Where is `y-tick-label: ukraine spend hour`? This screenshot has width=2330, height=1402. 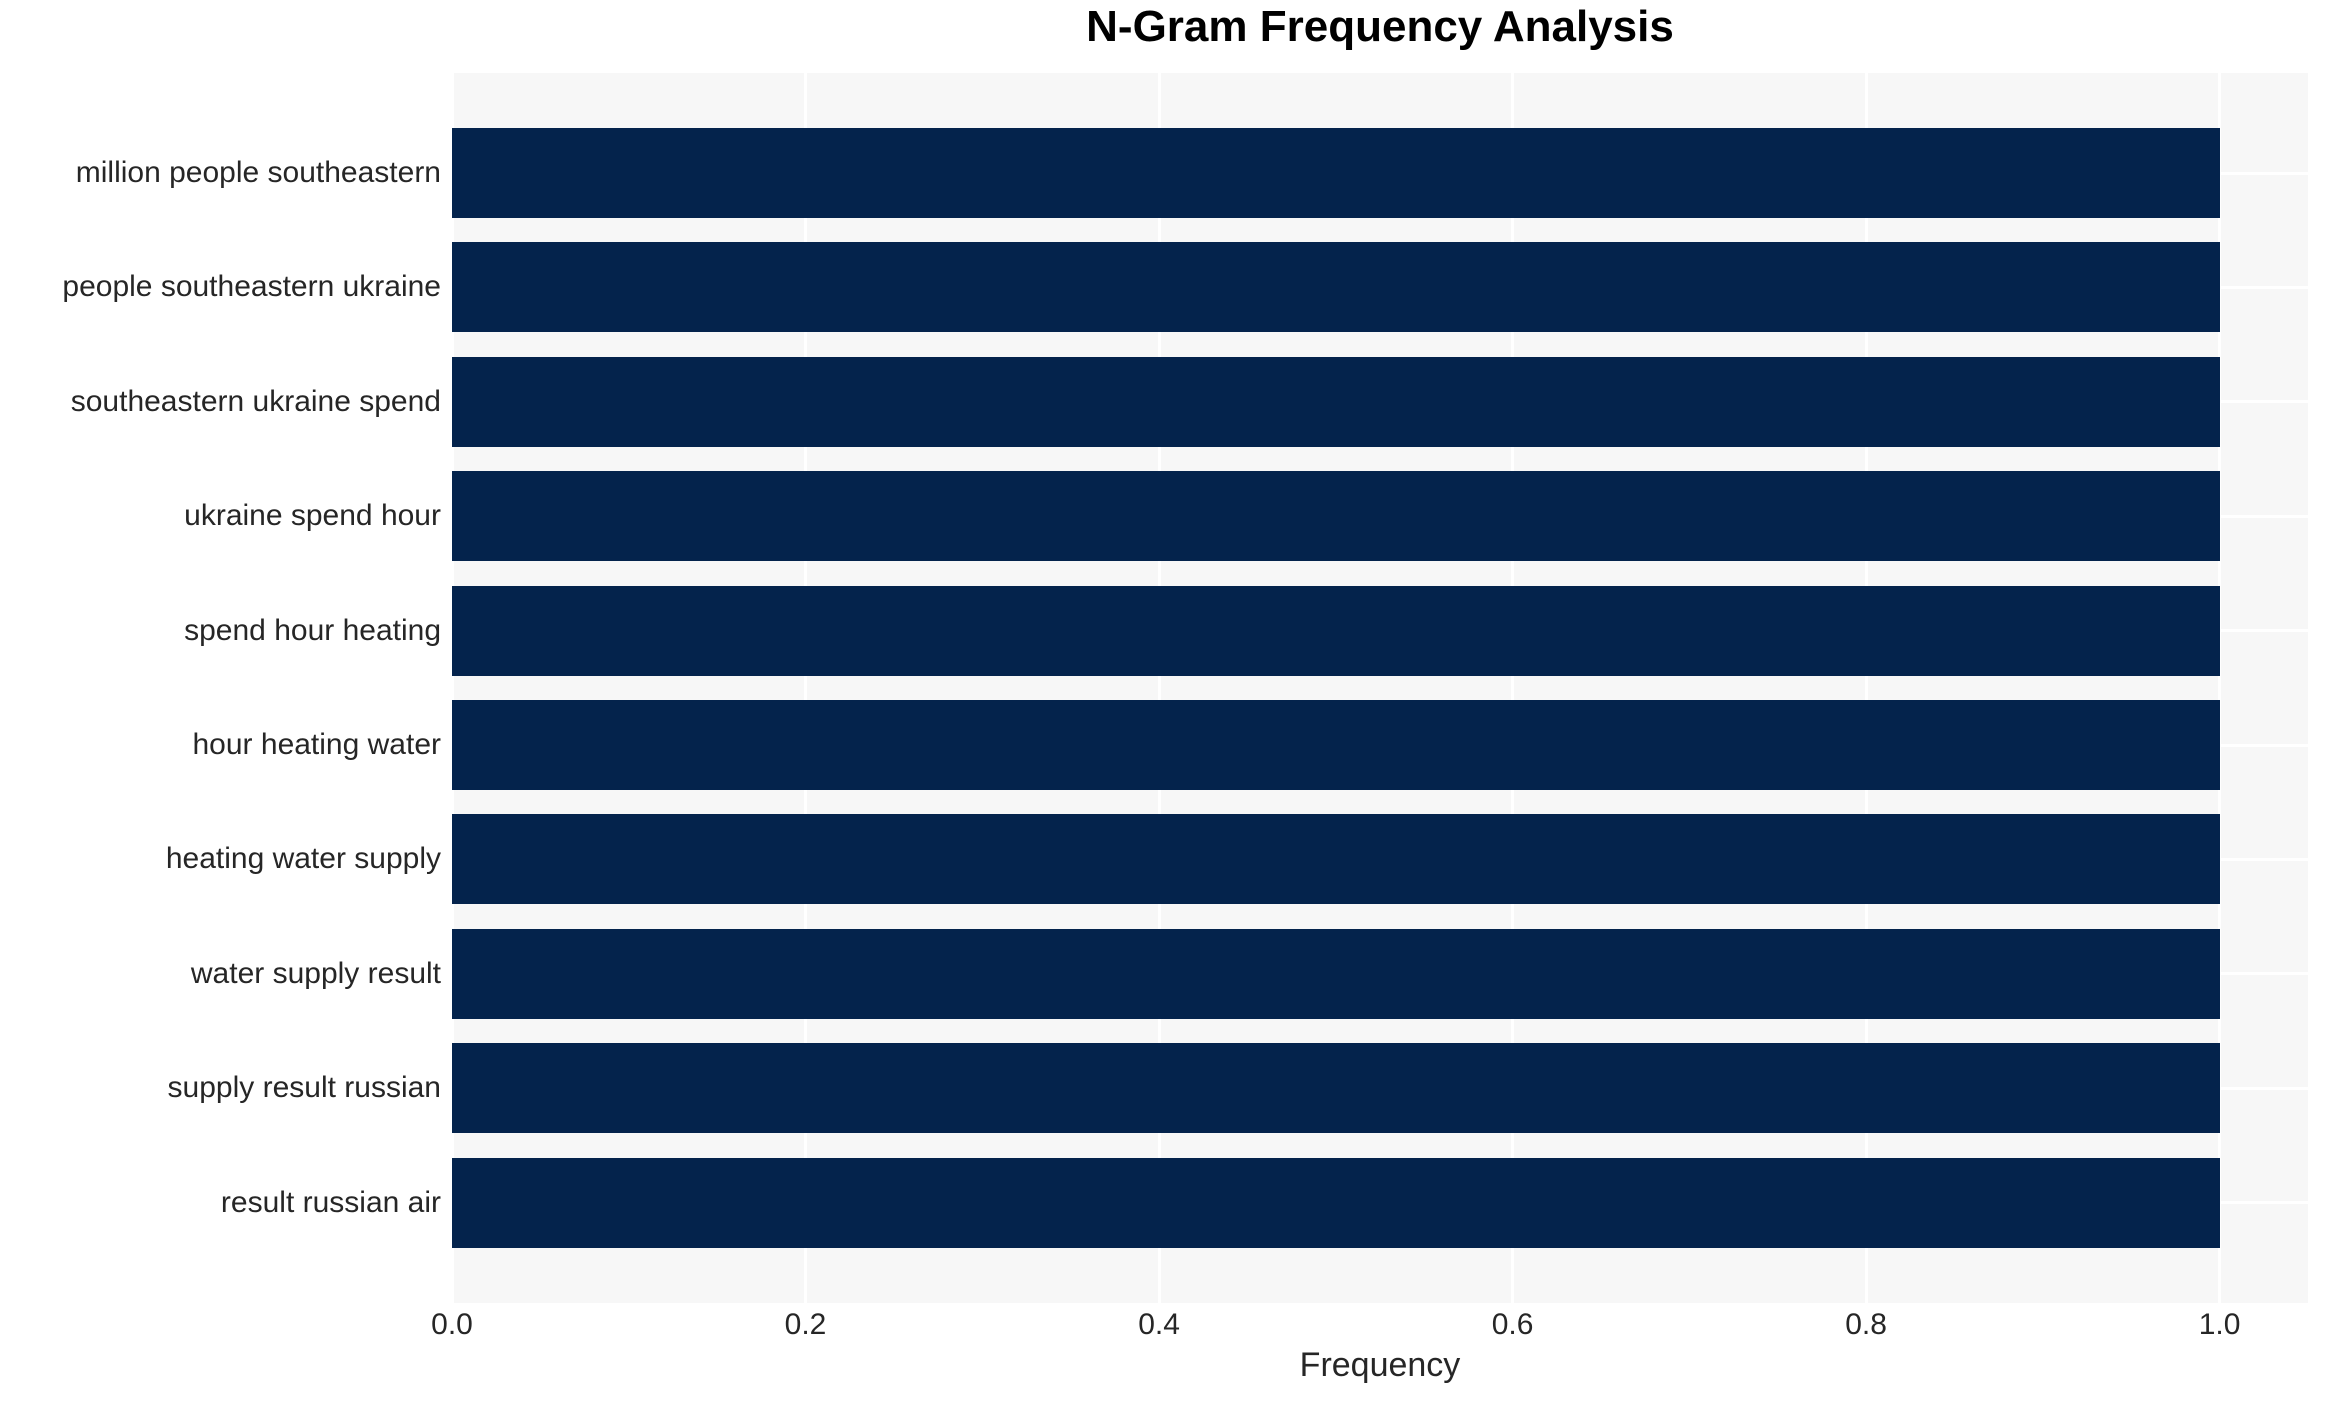 y-tick-label: ukraine spend hour is located at coordinates (312, 516).